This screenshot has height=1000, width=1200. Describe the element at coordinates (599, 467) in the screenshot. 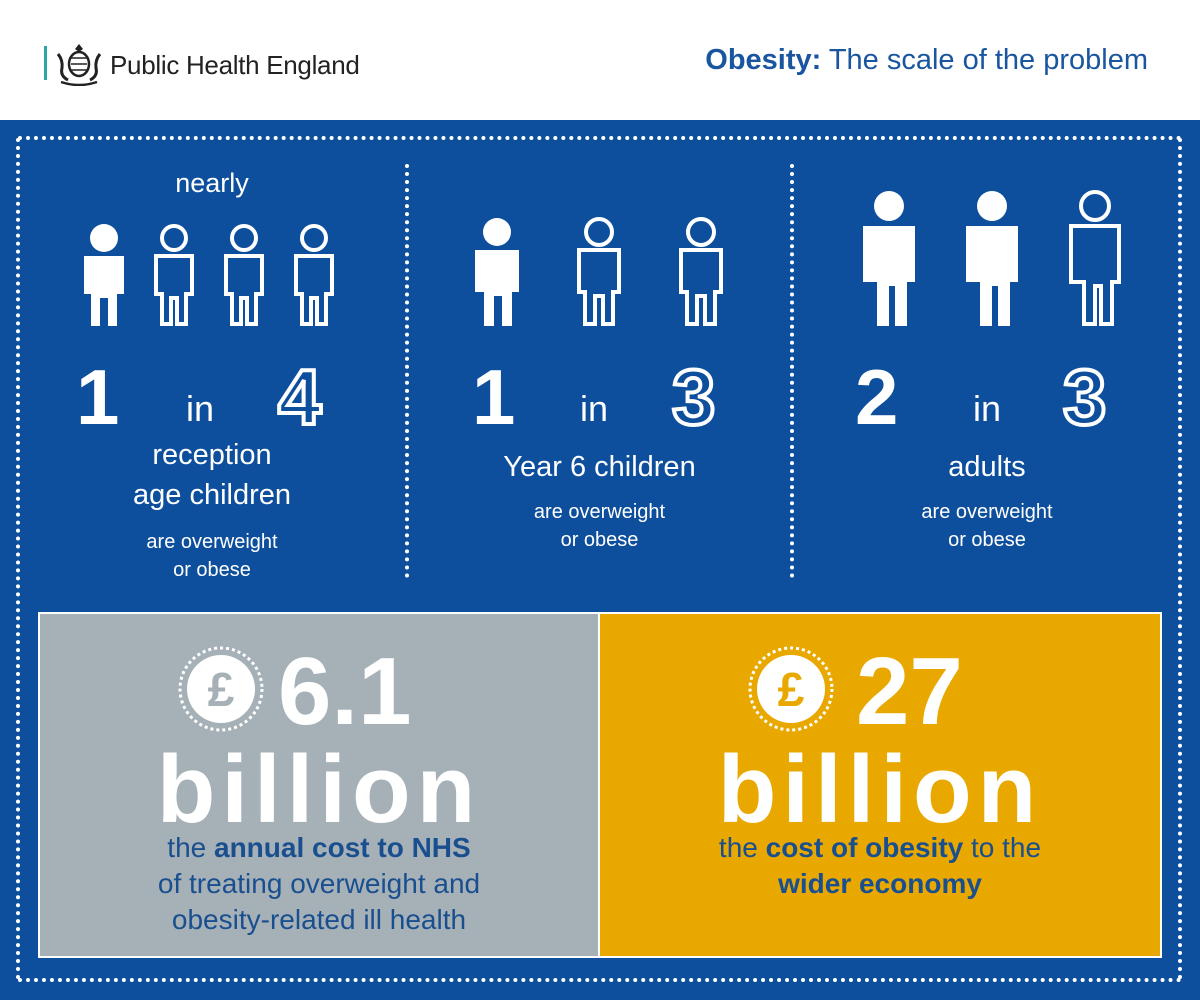

I see `stat-label-line-1: Year 6 children` at that location.